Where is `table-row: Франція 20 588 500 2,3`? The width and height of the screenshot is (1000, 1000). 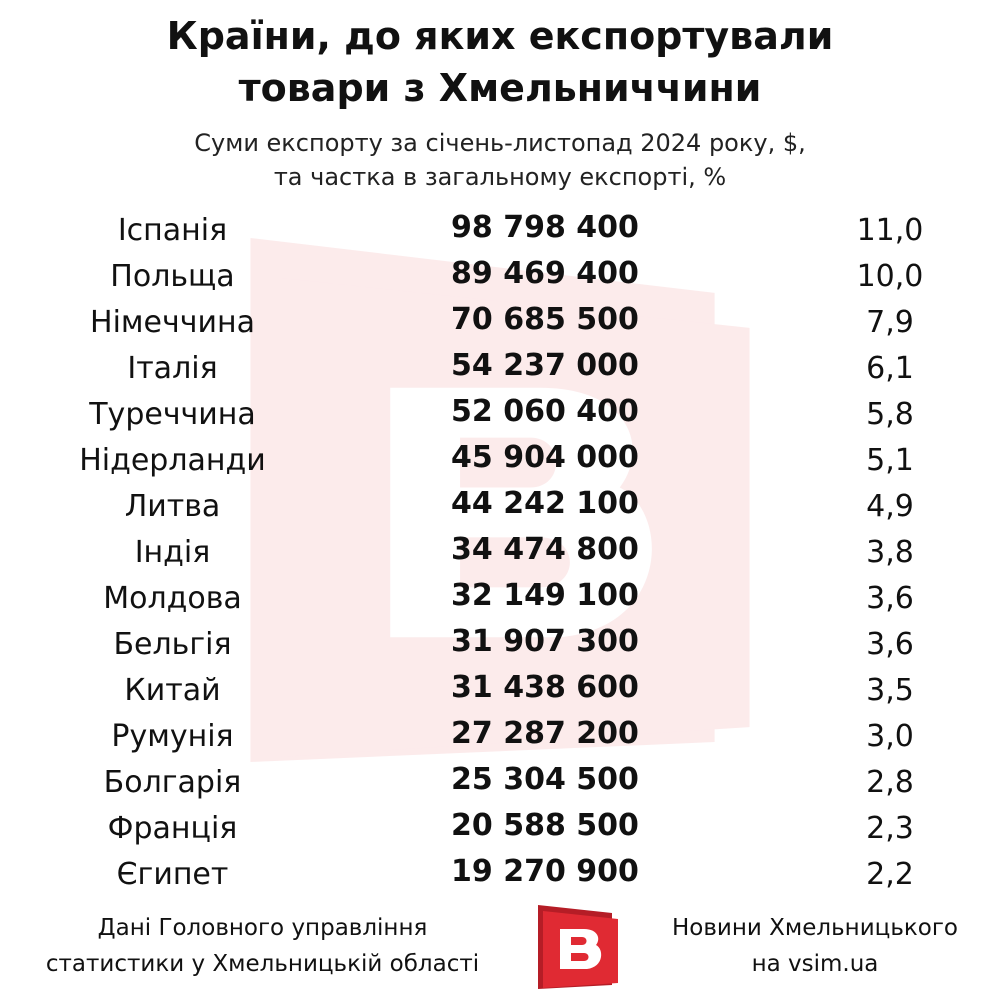
table-row: Франція 20 588 500 2,3 is located at coordinates (500, 829).